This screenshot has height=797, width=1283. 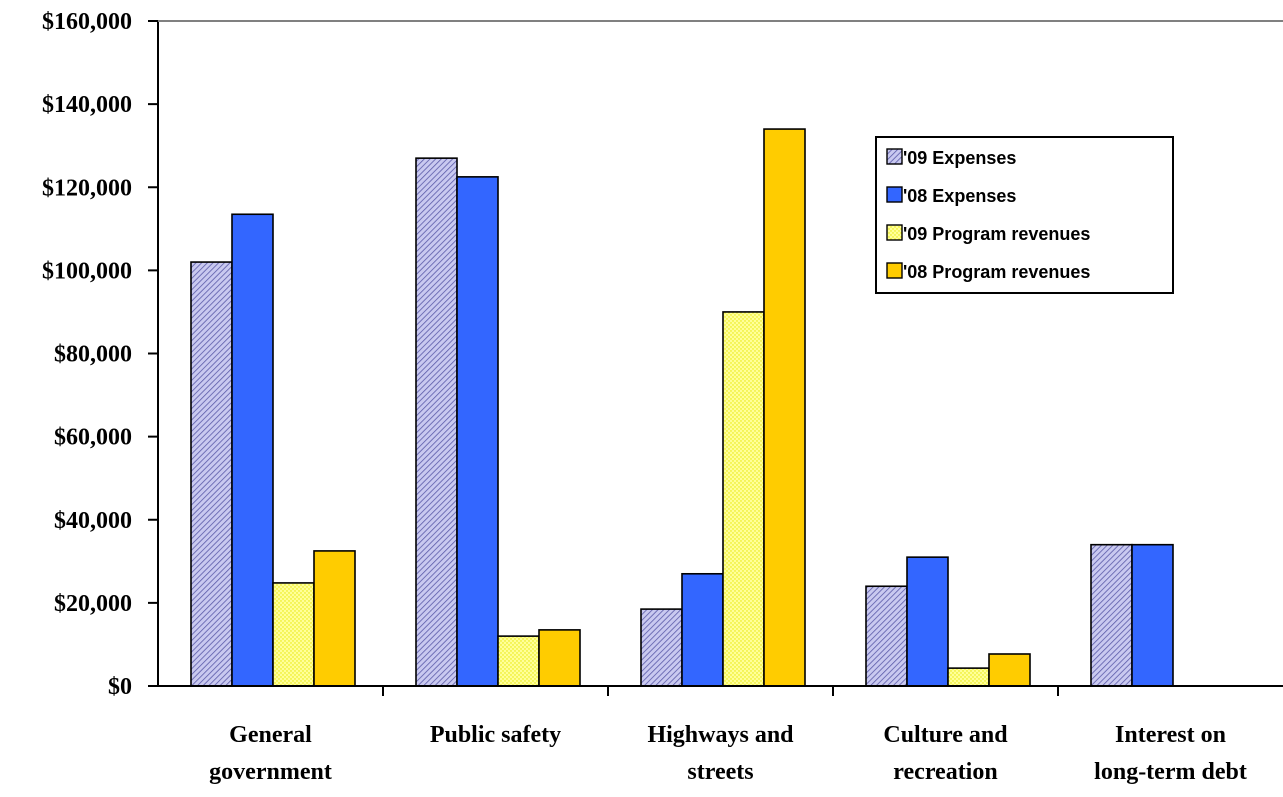 I want to click on x-category-label: streets, so click(x=720, y=772).